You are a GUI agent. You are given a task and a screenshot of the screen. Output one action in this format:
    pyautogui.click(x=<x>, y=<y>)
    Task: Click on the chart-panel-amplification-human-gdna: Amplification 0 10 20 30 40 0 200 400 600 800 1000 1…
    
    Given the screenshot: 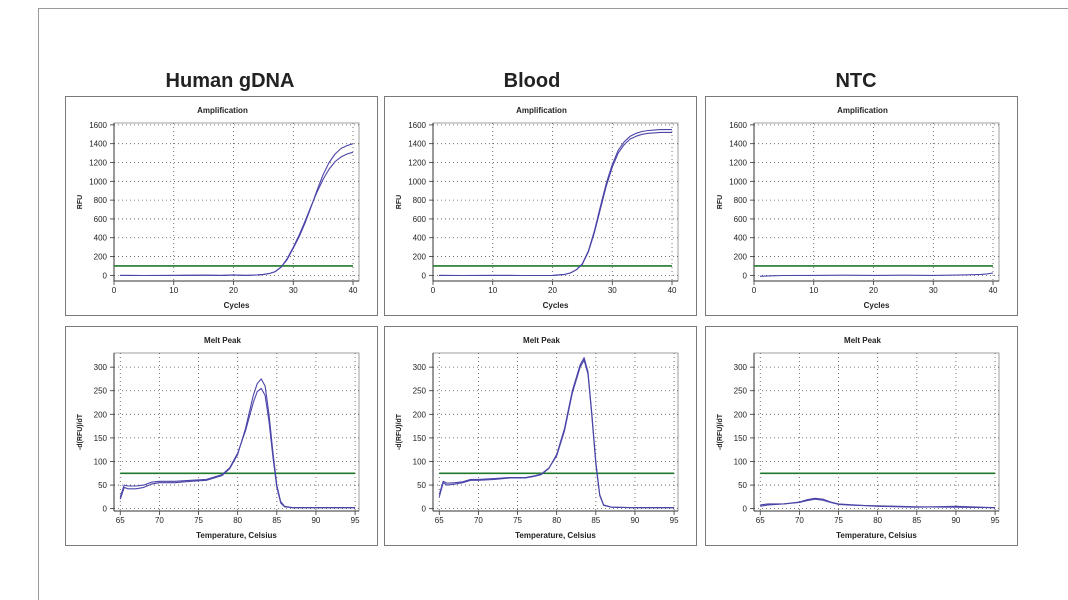 What is the action you would take?
    pyautogui.click(x=221, y=206)
    